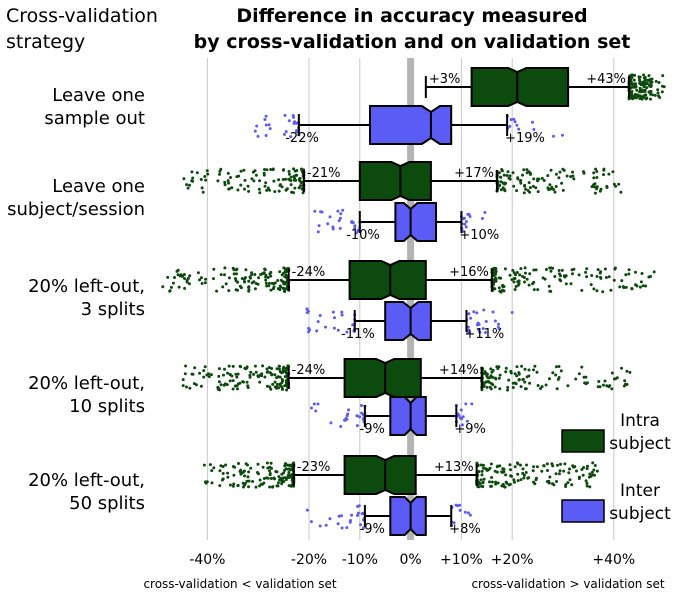  I want to click on category-label-3: 20% left-out, 10 splits, so click(86, 395).